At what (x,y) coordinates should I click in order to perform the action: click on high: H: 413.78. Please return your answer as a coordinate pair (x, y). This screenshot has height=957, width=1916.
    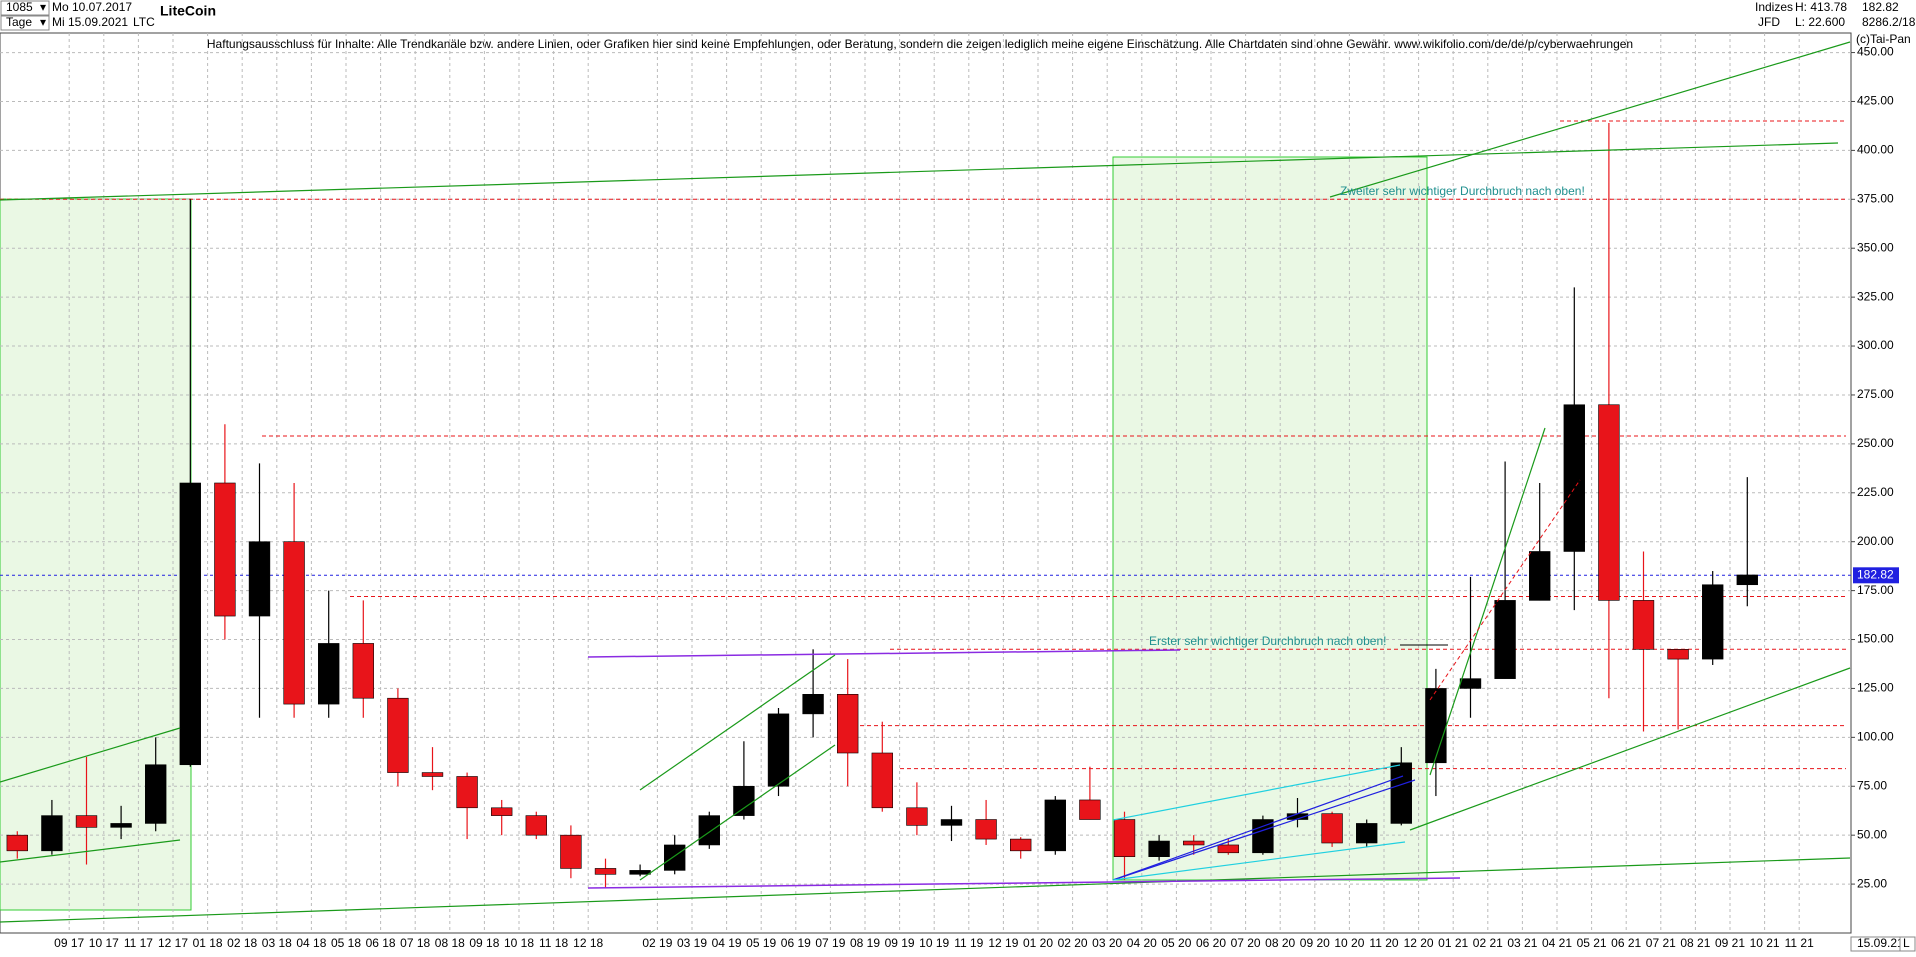
    Looking at the image, I should click on (1821, 7).